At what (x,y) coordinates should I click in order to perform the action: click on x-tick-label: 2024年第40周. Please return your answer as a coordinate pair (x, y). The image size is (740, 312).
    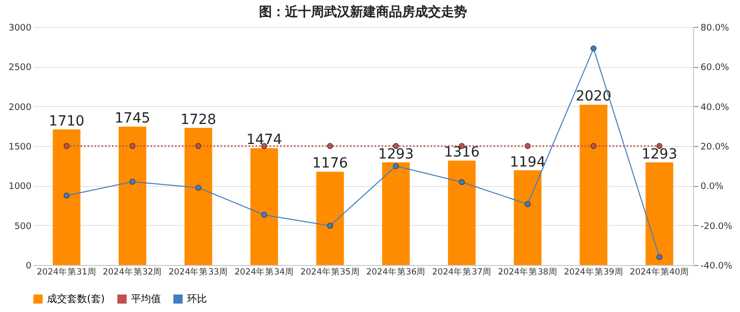
    Looking at the image, I should click on (660, 272).